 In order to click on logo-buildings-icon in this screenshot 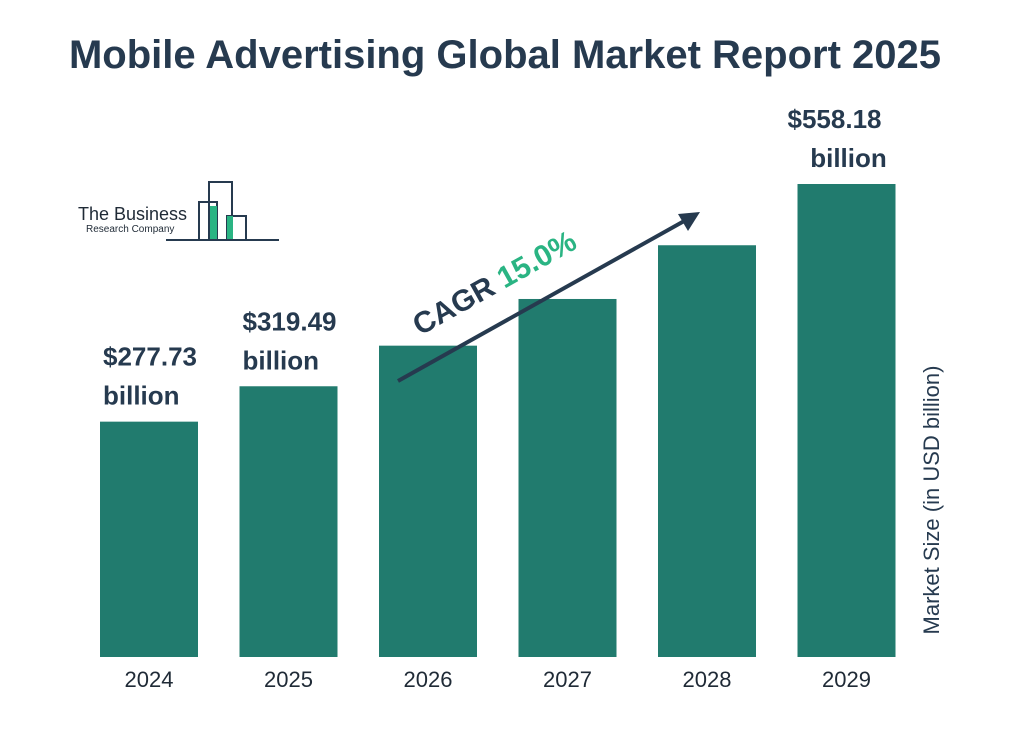, I will do `click(222, 211)`.